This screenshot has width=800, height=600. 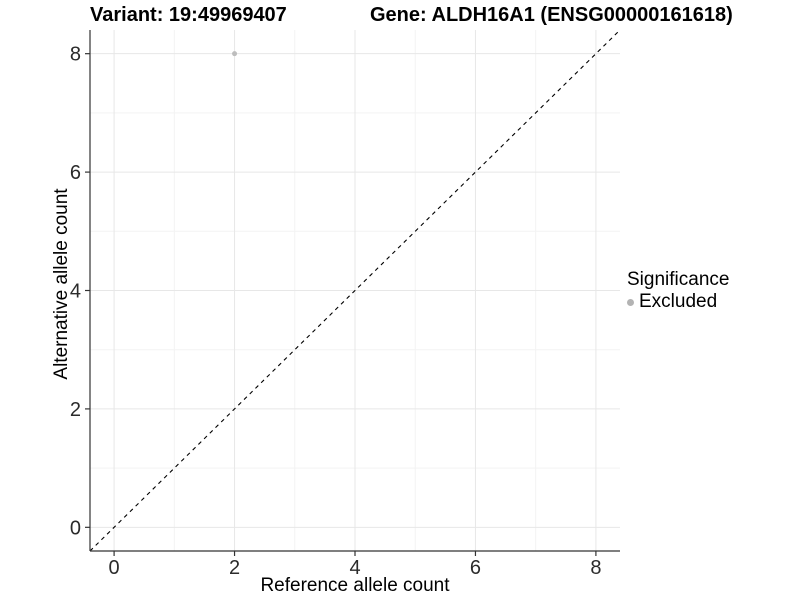 I want to click on plot-title-variant: Variant: 19:49969407, so click(x=188, y=15).